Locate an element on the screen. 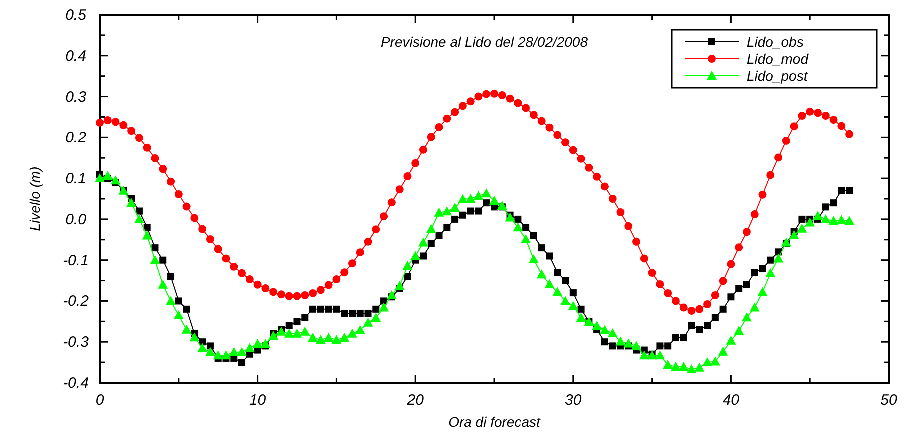 This screenshot has width=907, height=434. y-axis-title: Livello (m) is located at coordinates (35, 199).